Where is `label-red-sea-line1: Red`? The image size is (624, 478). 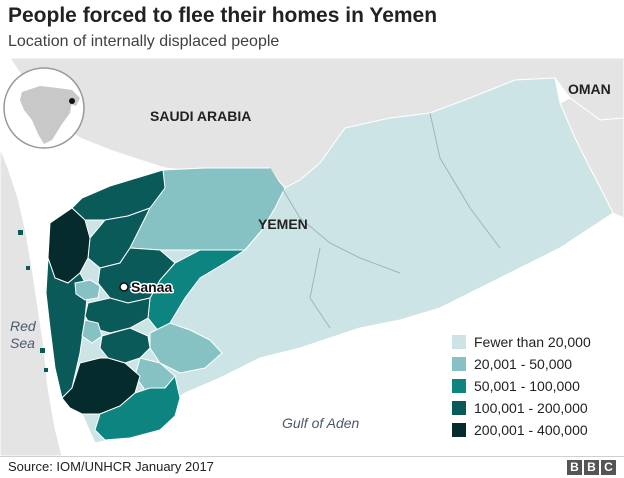
label-red-sea-line1: Red is located at coordinates (23, 326).